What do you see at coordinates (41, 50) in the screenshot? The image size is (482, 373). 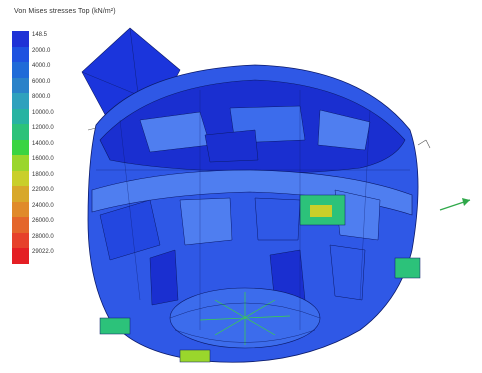 I see `legend-label: 2000.0` at bounding box center [41, 50].